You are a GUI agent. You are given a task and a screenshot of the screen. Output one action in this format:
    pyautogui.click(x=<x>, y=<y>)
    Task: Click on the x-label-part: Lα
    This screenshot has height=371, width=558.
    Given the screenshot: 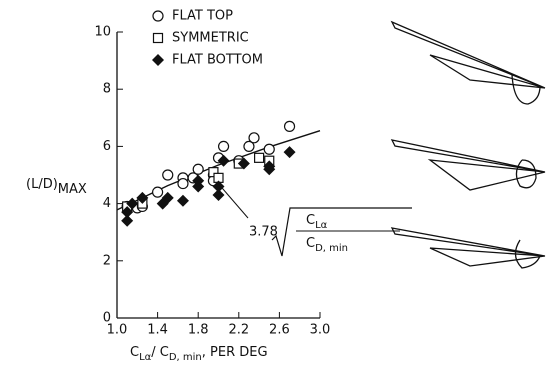 What is the action you would take?
    pyautogui.click(x=145, y=357)
    